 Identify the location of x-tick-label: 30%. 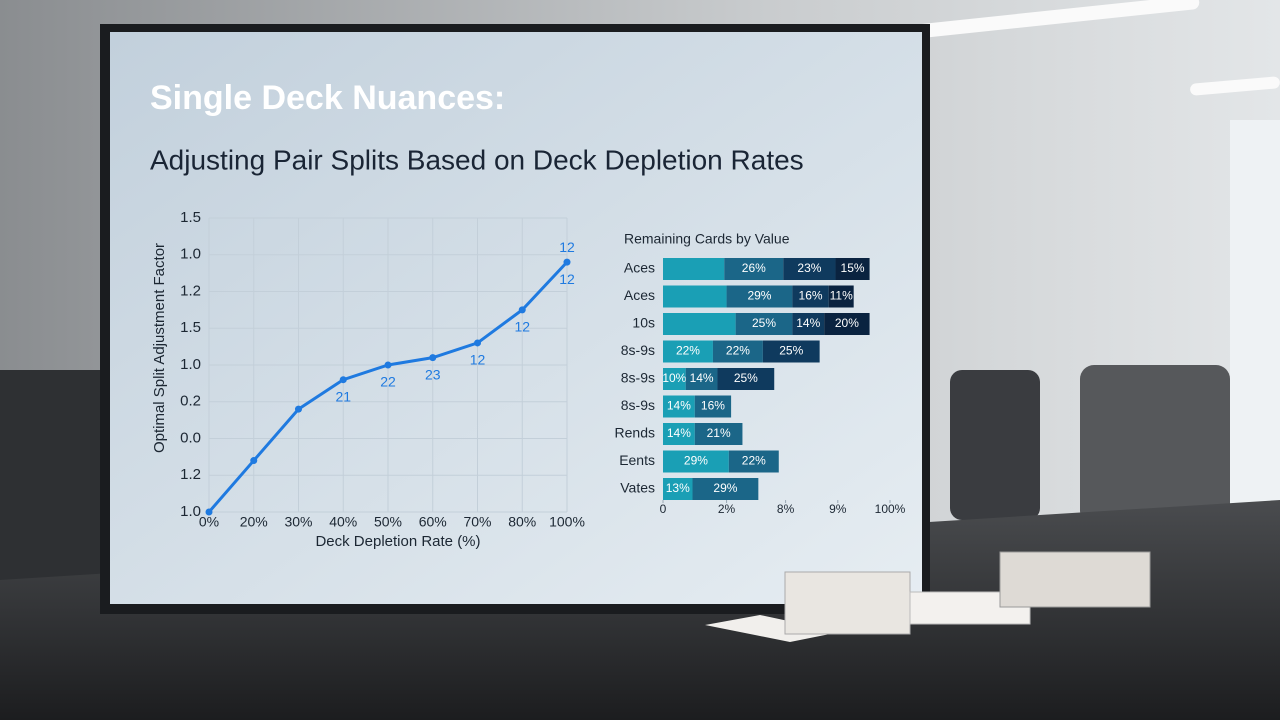
(298, 522).